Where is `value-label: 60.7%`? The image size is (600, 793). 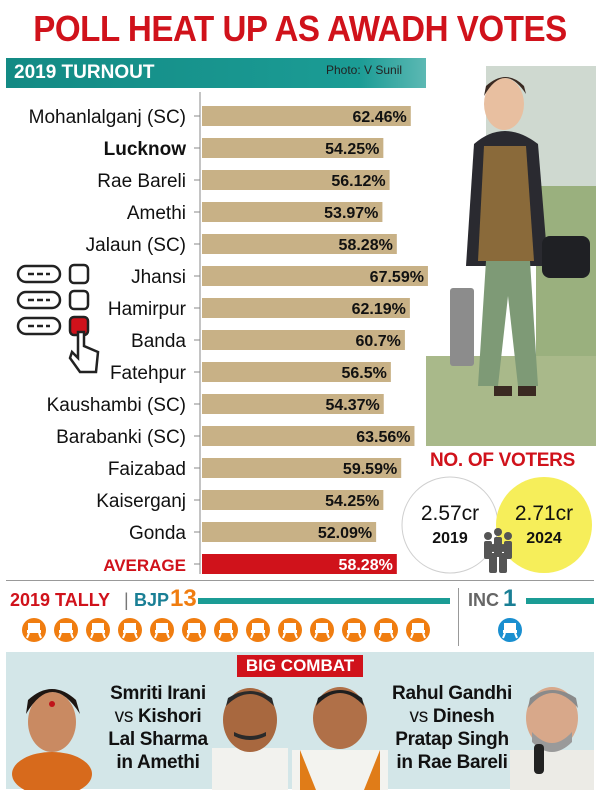 value-label: 60.7% is located at coordinates (378, 341).